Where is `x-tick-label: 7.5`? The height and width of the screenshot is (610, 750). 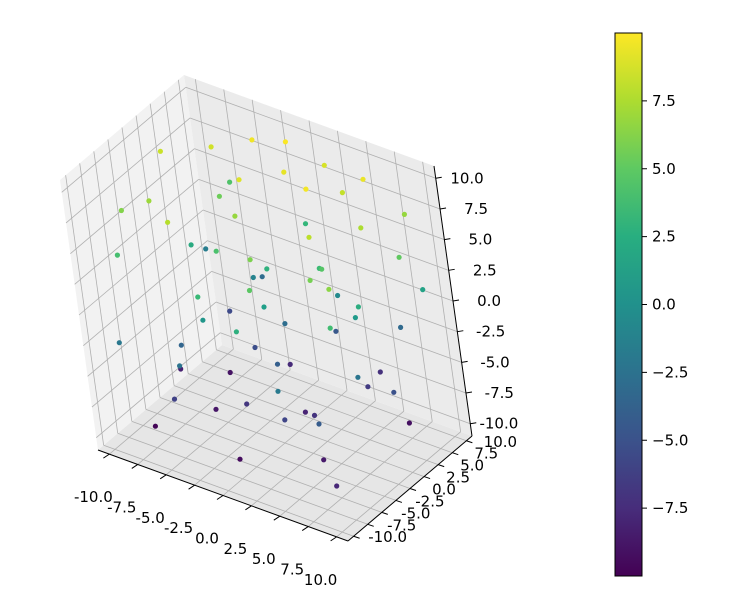
x-tick-label: 7.5 is located at coordinates (292, 570).